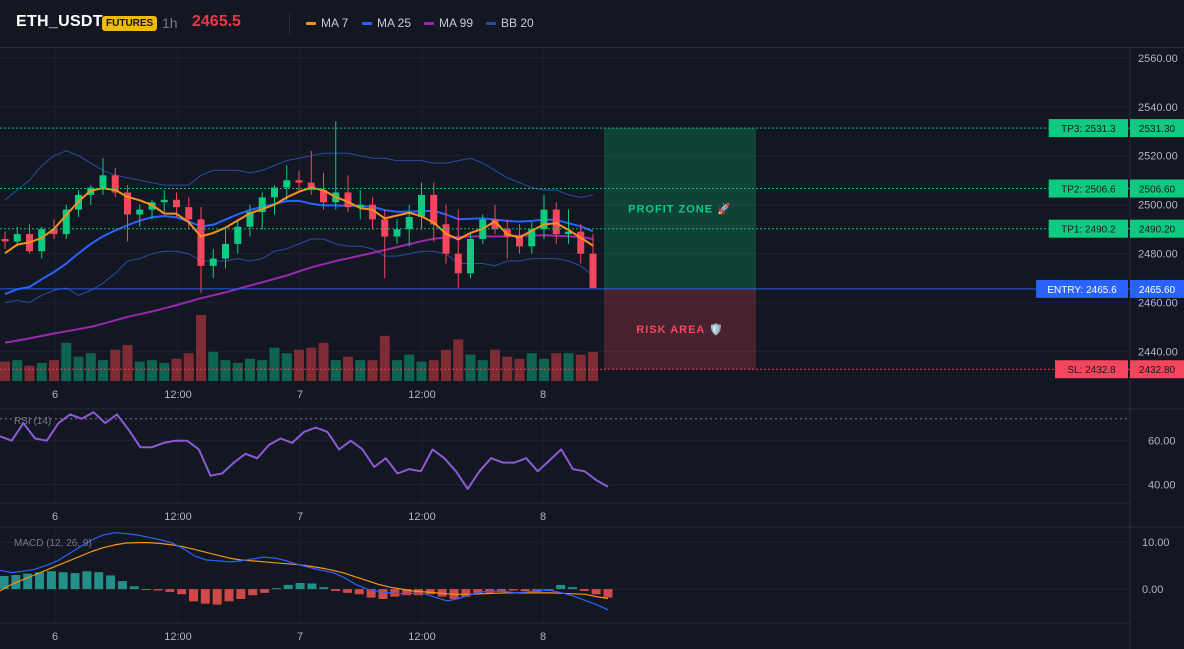  Describe the element at coordinates (367, 23) in the screenshot. I see `ma25-swatch` at that location.